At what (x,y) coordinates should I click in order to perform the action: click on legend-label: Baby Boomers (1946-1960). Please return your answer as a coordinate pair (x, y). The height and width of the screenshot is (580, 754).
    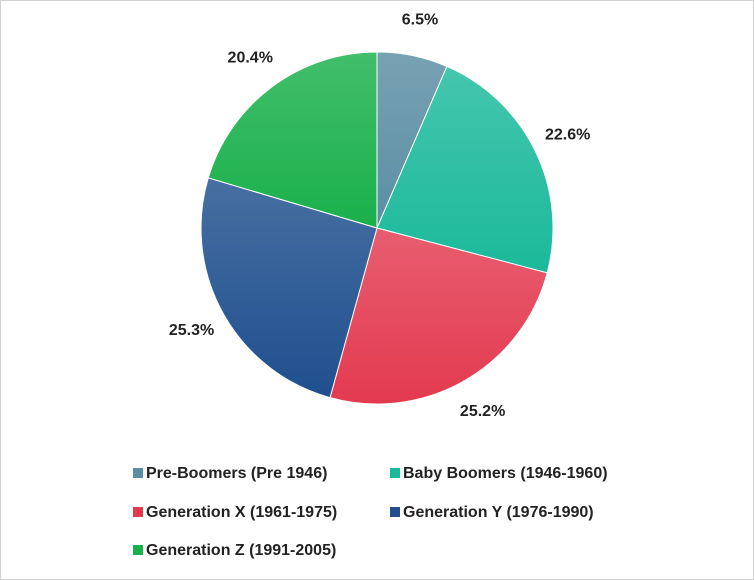
    Looking at the image, I should click on (505, 473).